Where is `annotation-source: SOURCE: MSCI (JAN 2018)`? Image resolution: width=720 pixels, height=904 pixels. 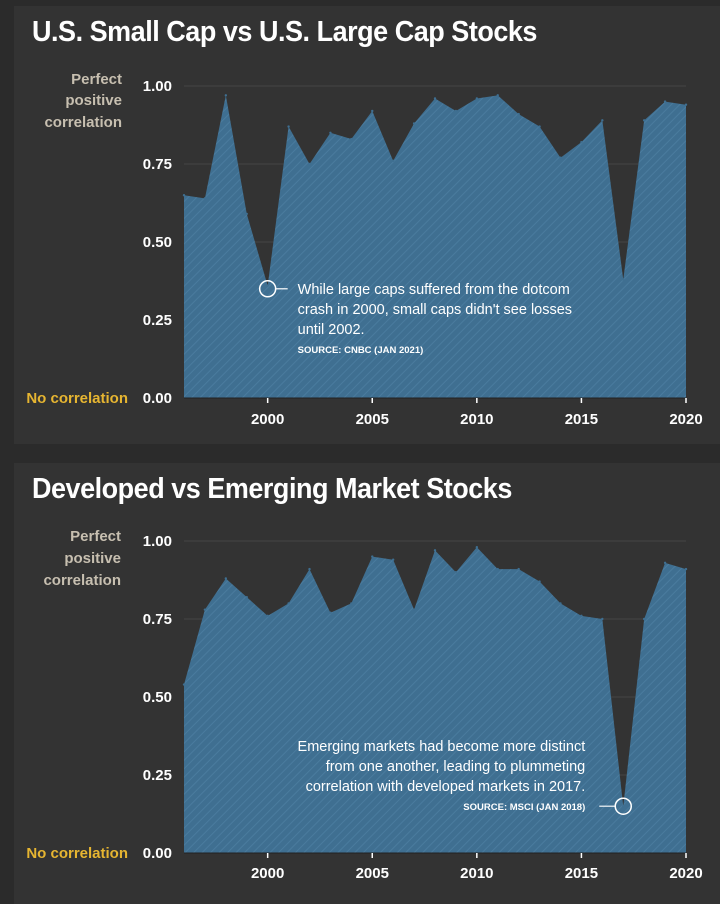 annotation-source: SOURCE: MSCI (JAN 2018) is located at coordinates (524, 807).